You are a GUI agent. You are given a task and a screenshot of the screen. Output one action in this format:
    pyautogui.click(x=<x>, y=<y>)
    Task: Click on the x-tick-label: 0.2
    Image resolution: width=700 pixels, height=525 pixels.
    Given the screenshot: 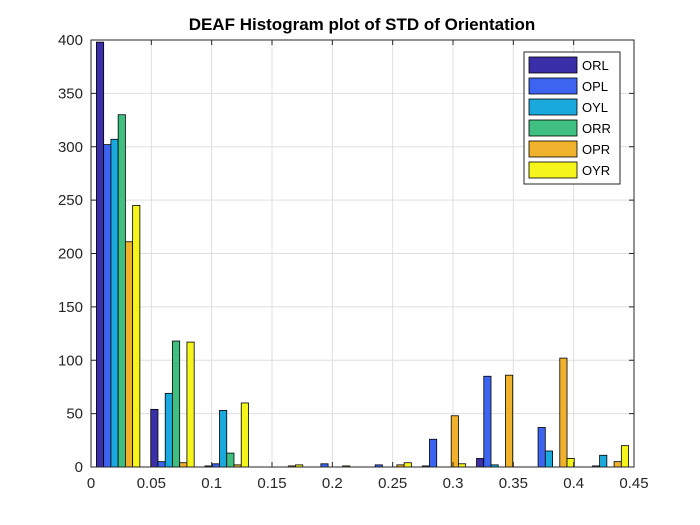 What is the action you would take?
    pyautogui.click(x=332, y=483)
    